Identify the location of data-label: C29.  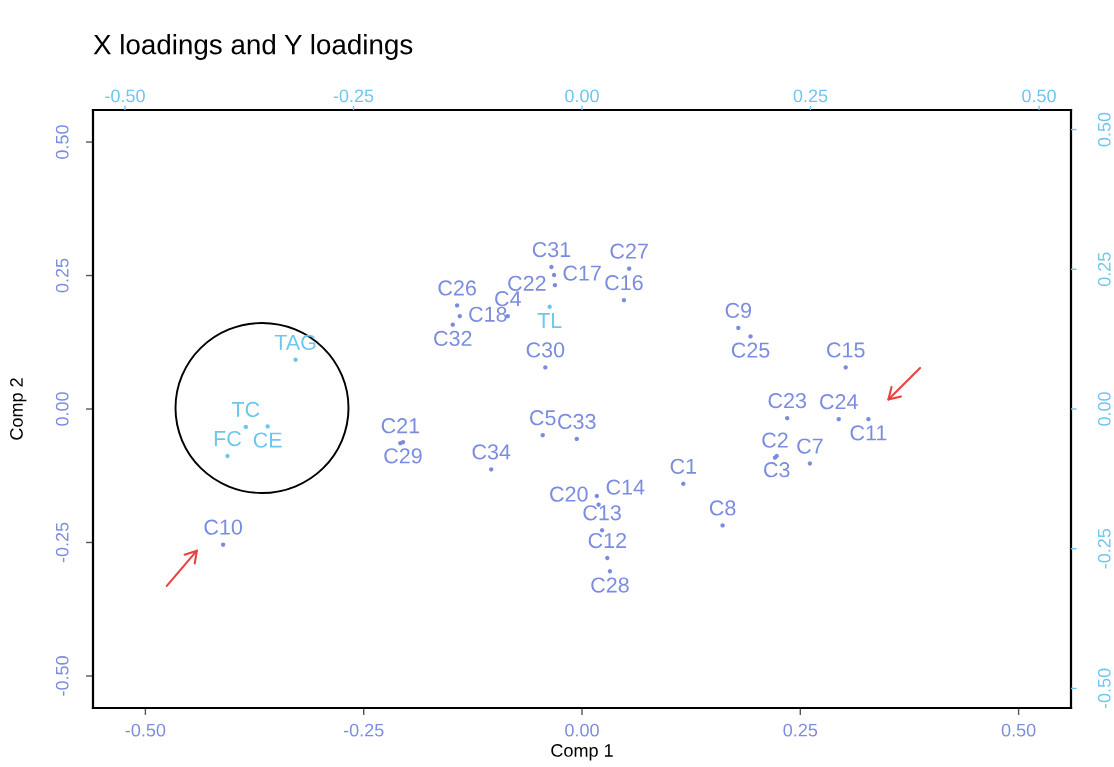
(403, 456).